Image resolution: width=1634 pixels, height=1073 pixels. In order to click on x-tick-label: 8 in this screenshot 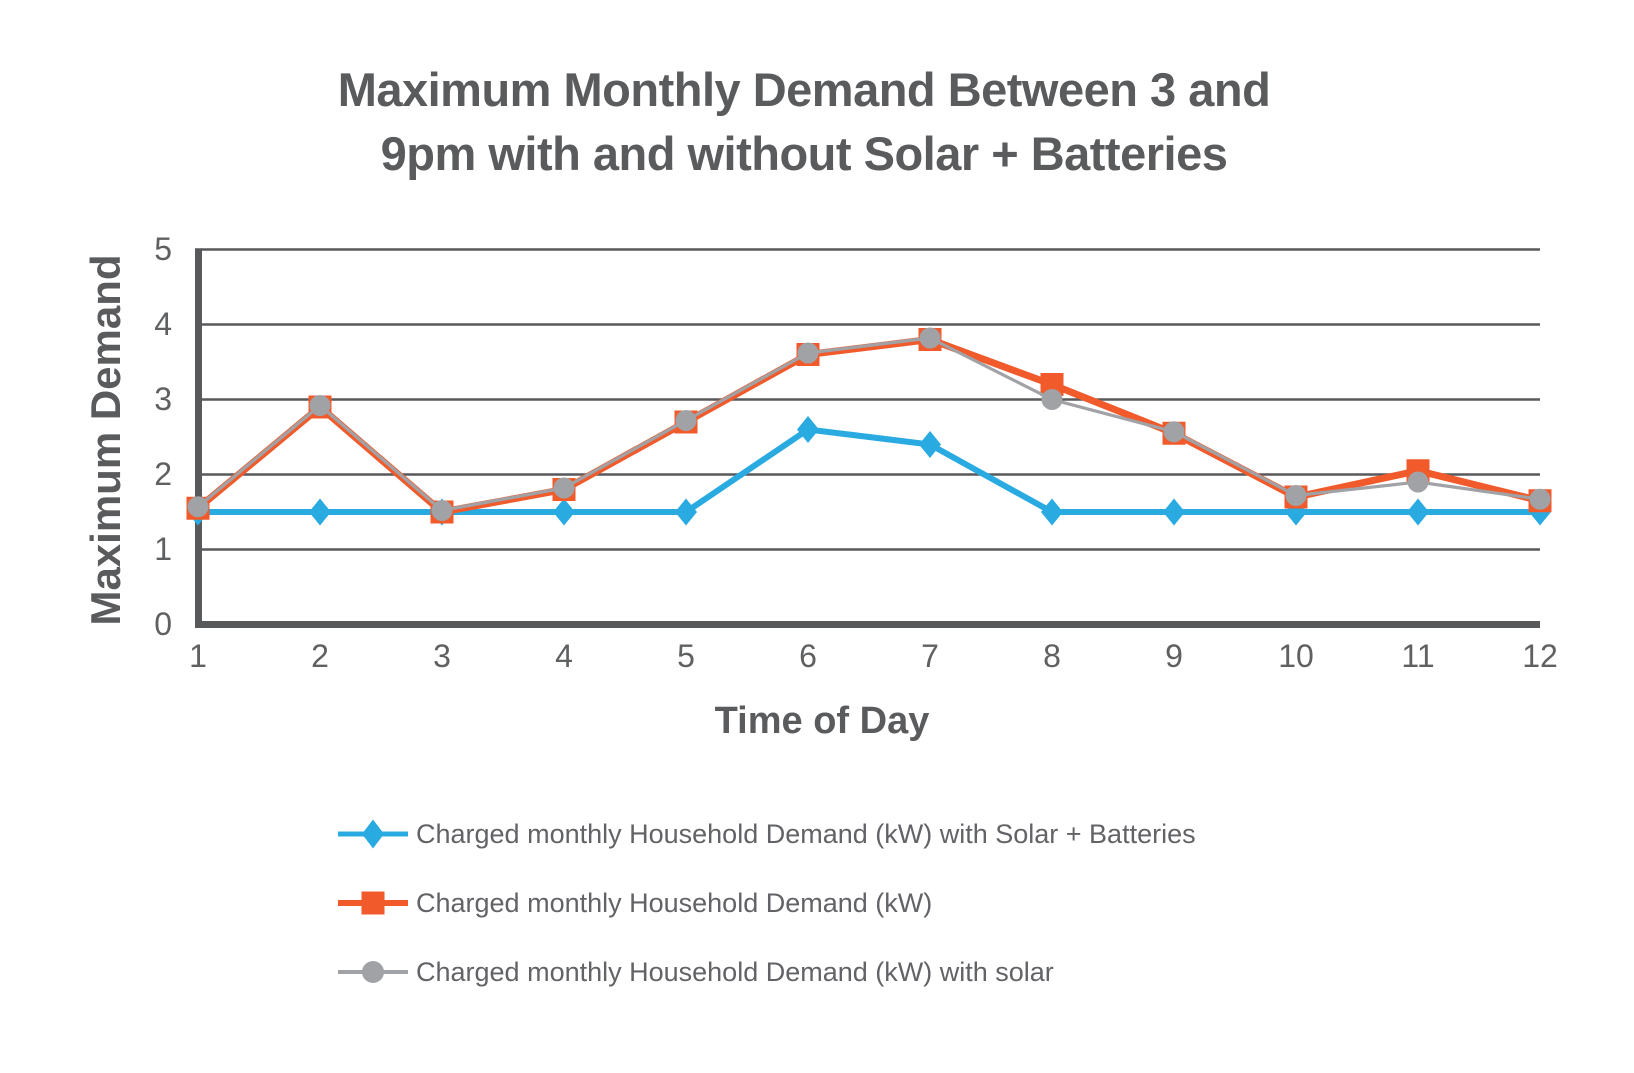, I will do `click(1052, 656)`.